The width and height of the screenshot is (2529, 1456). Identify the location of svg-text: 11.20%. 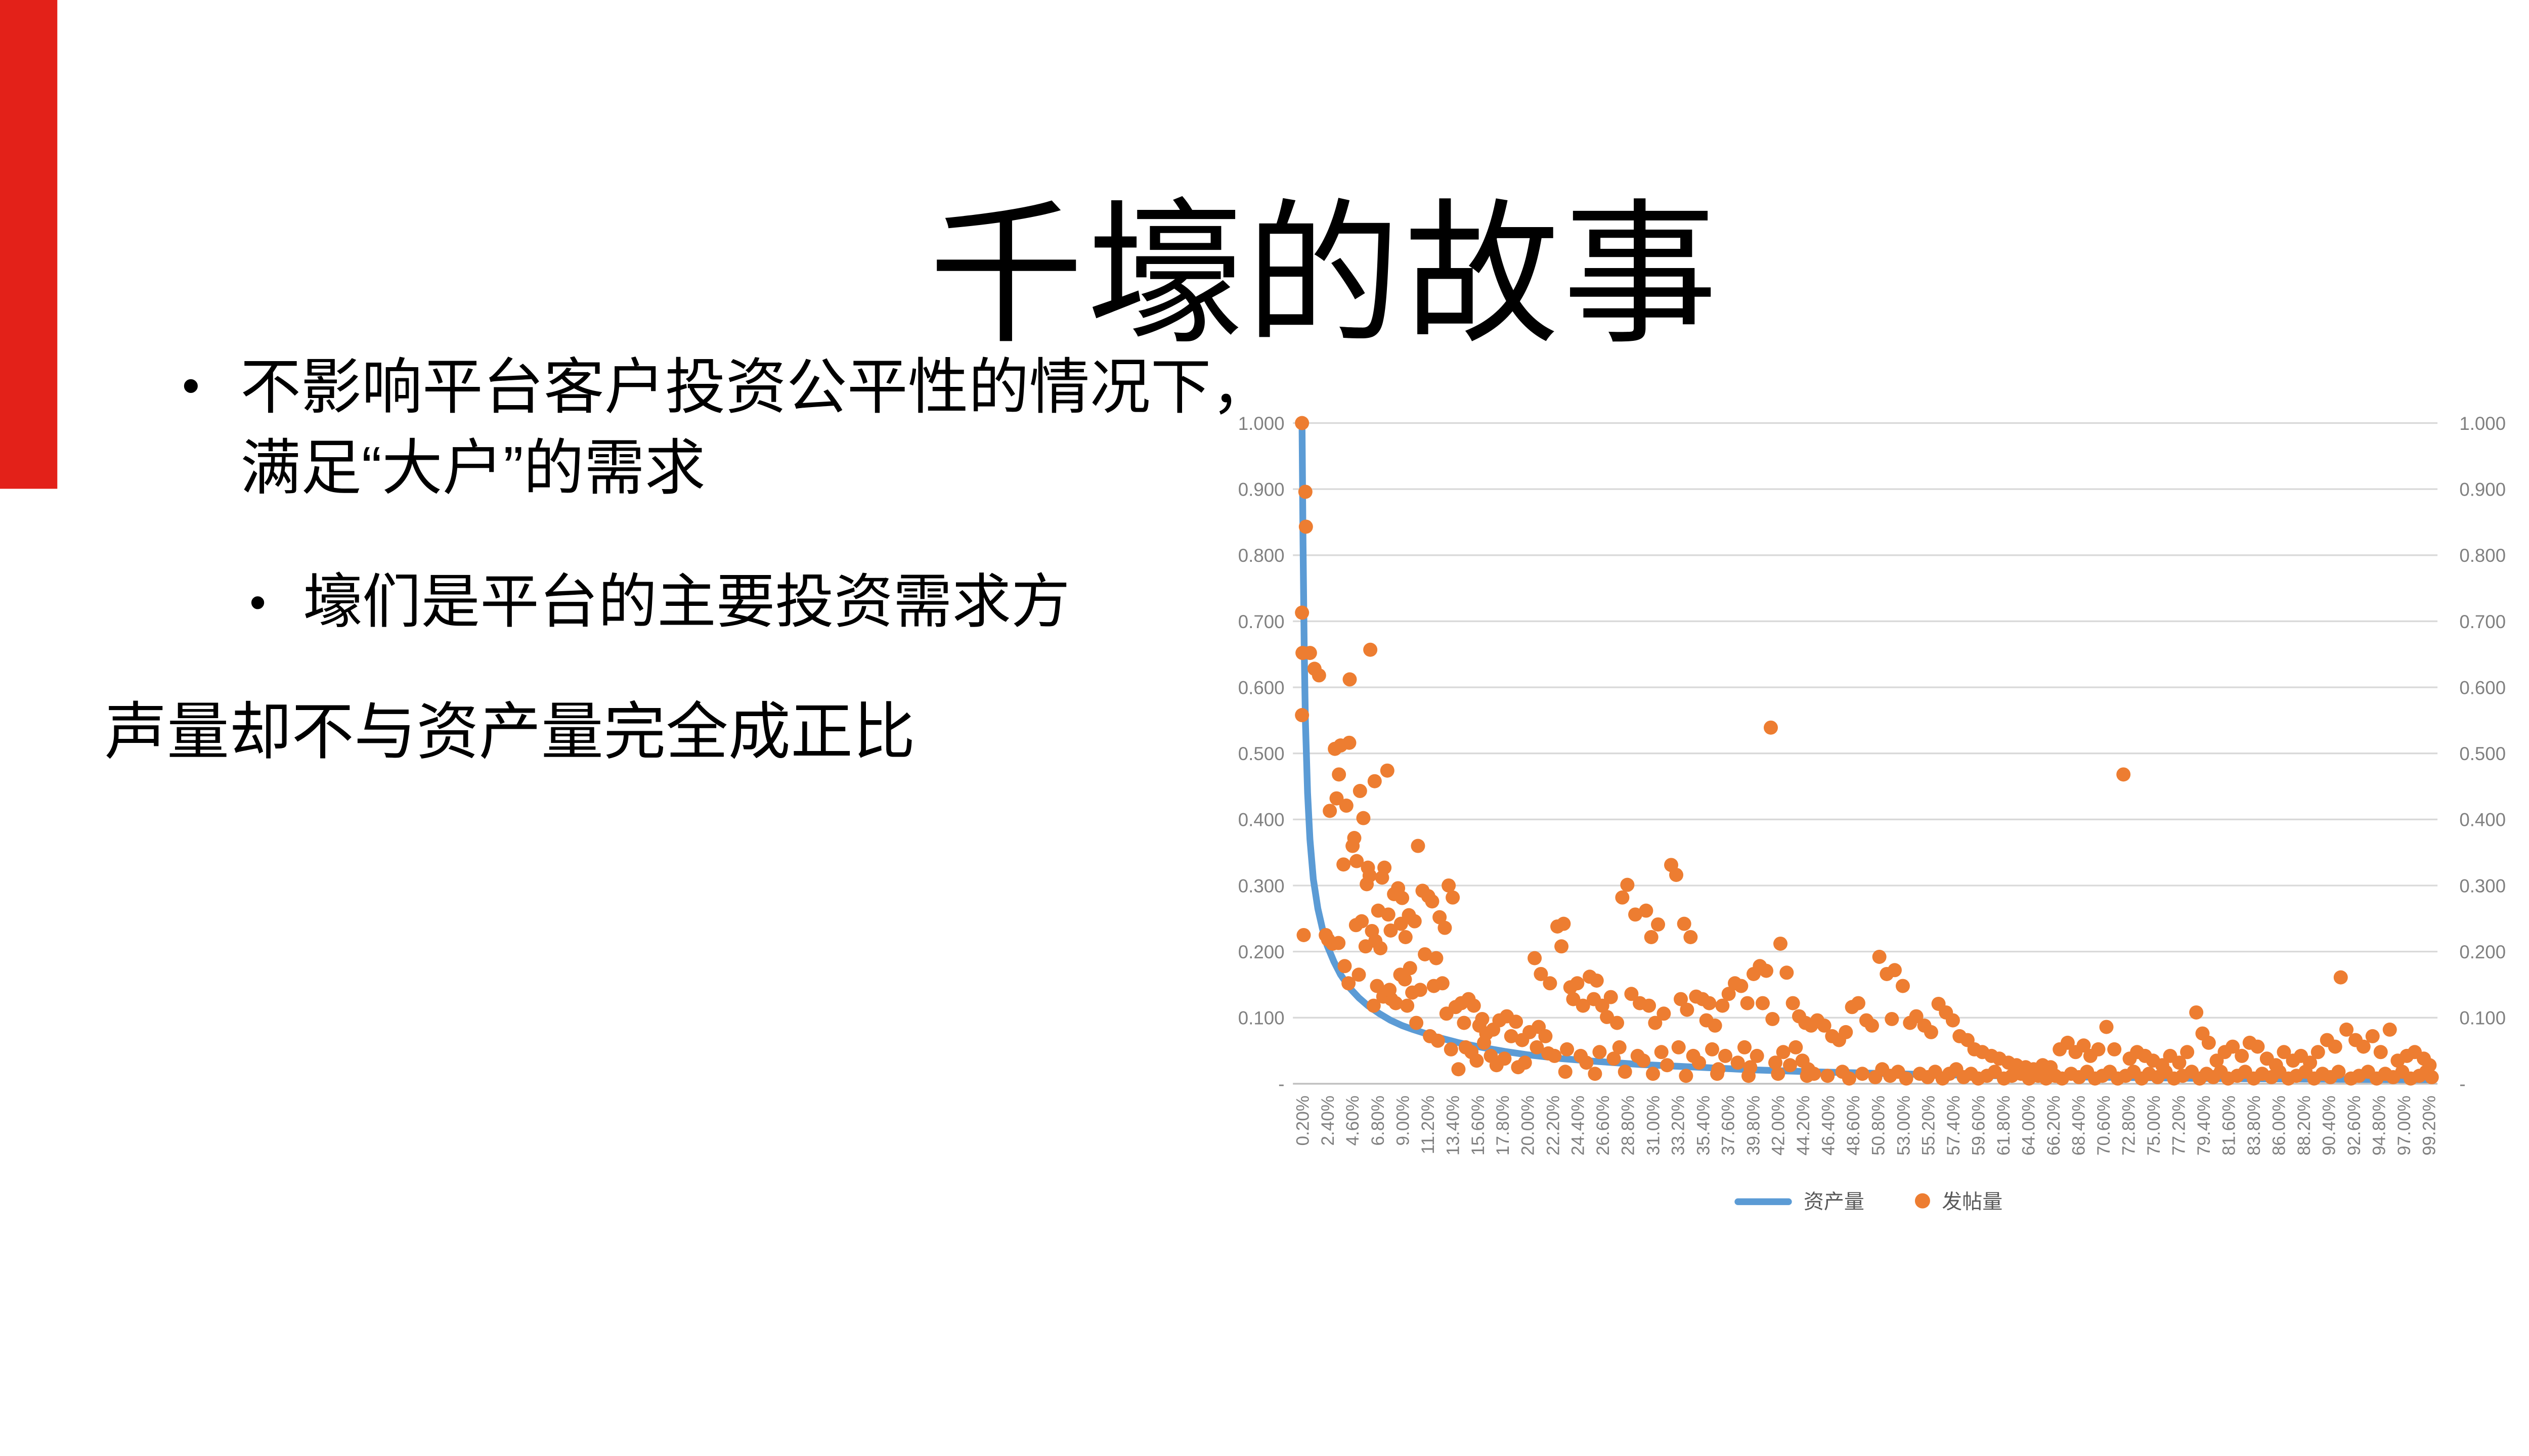
(1428, 1125).